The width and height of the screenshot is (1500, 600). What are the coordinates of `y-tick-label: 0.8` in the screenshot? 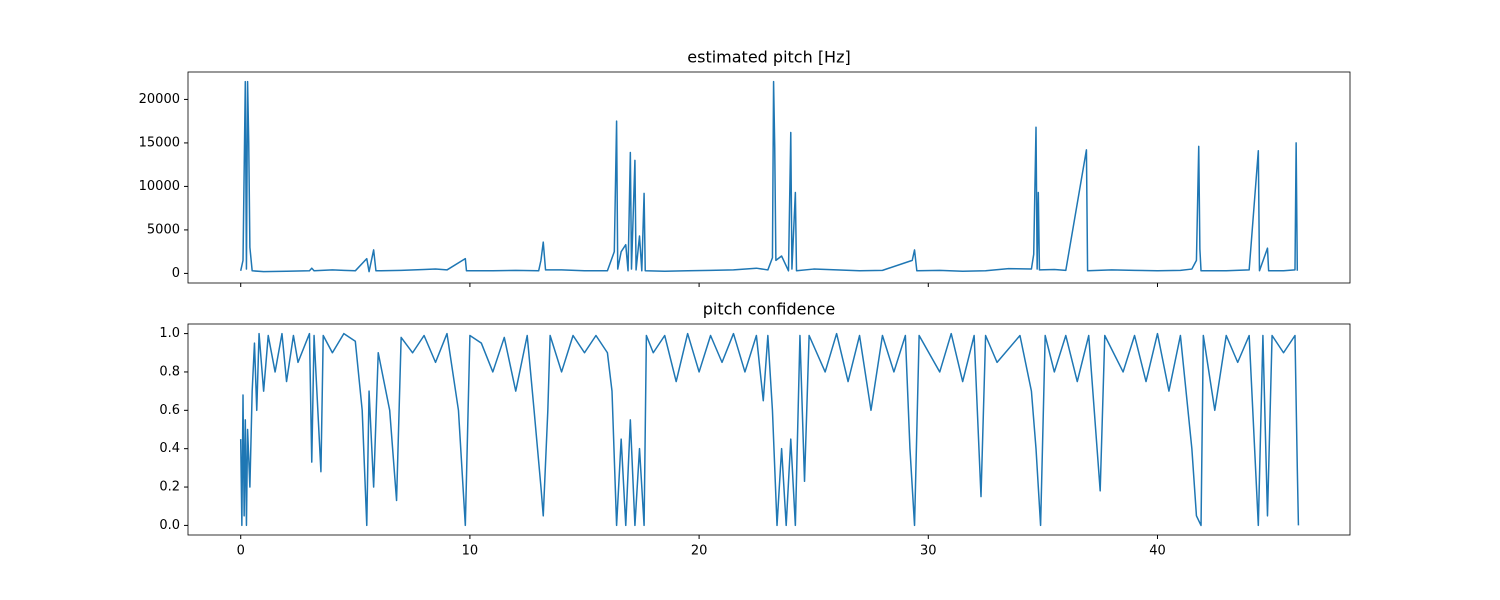 It's located at (169, 371).